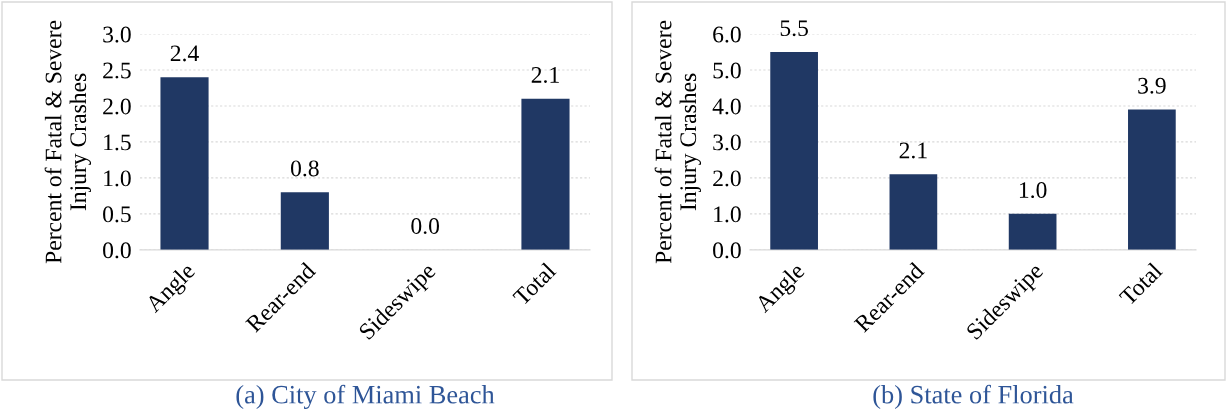 Image resolution: width=1229 pixels, height=415 pixels. What do you see at coordinates (117, 142) in the screenshot?
I see `y-tick-label: 1.5` at bounding box center [117, 142].